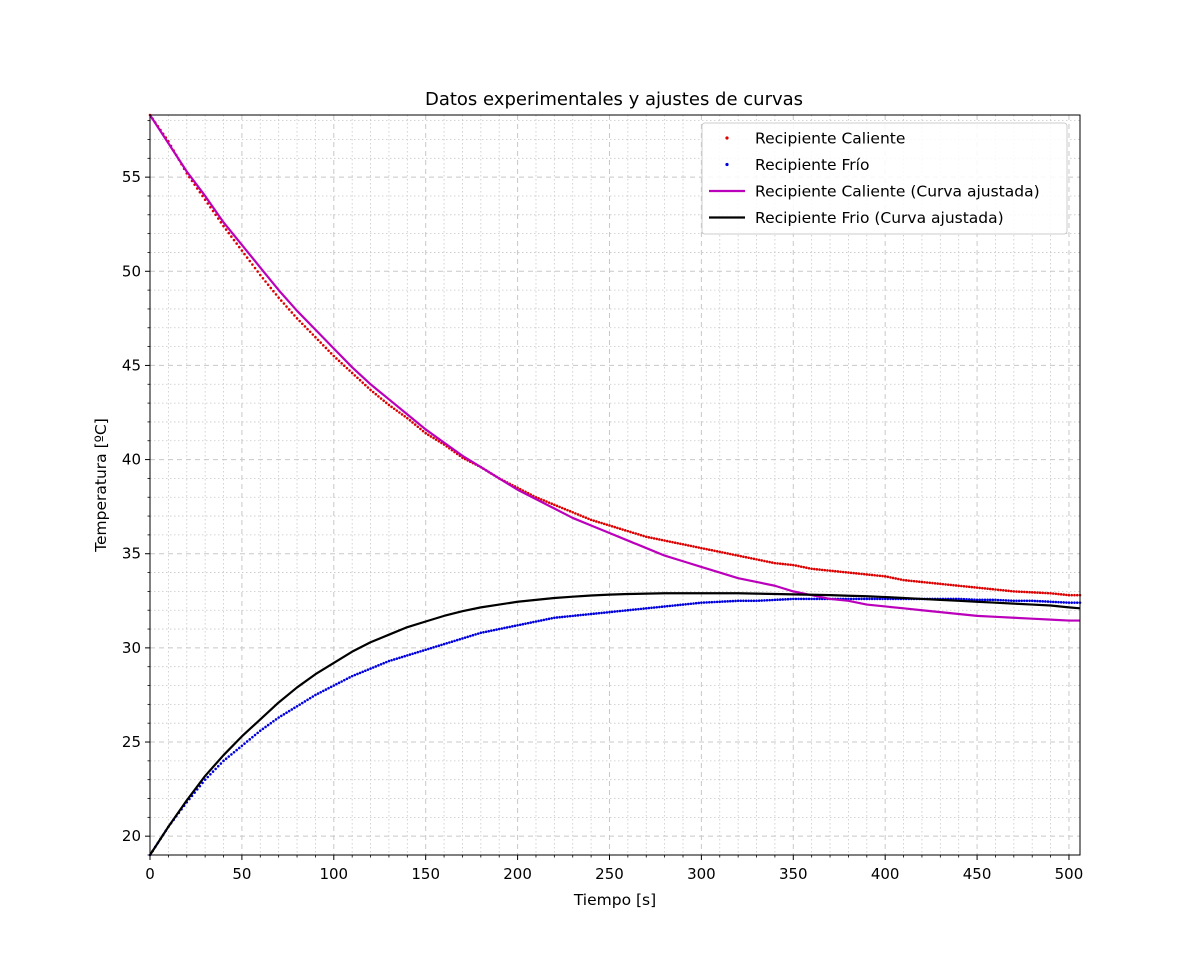 This screenshot has height=960, width=1200. Describe the element at coordinates (425, 874) in the screenshot. I see `x-tick-label: 150` at that location.